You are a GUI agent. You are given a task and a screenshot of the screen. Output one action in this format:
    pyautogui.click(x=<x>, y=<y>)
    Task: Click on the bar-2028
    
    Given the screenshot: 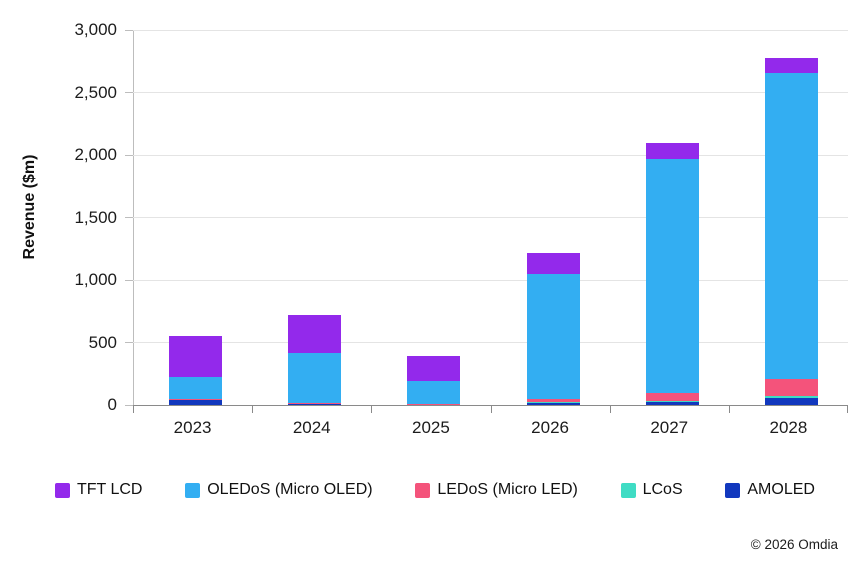 What is the action you would take?
    pyautogui.click(x=791, y=231)
    